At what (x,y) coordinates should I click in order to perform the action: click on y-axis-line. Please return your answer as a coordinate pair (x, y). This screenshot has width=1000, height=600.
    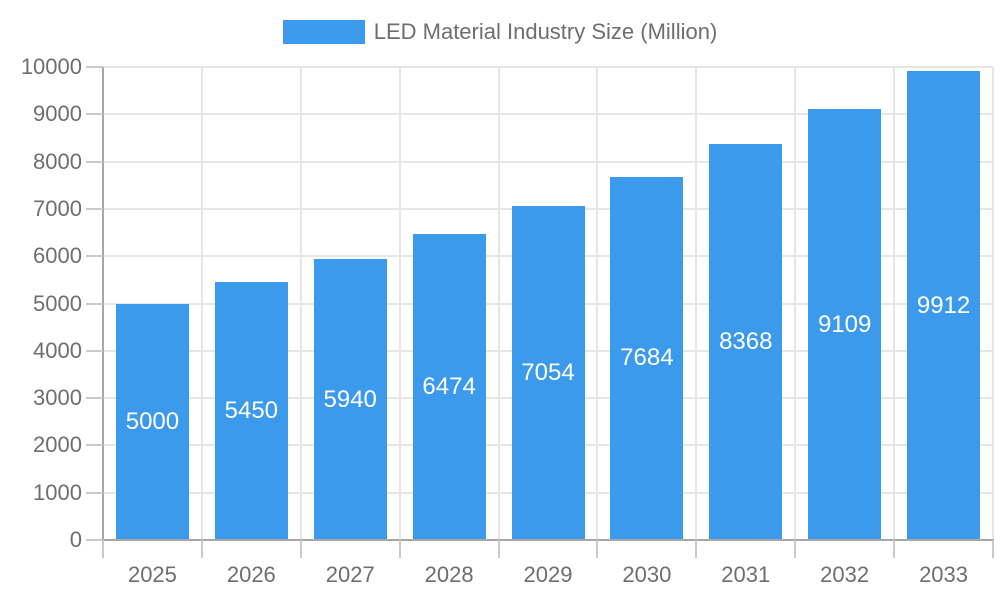
    Looking at the image, I should click on (103, 303).